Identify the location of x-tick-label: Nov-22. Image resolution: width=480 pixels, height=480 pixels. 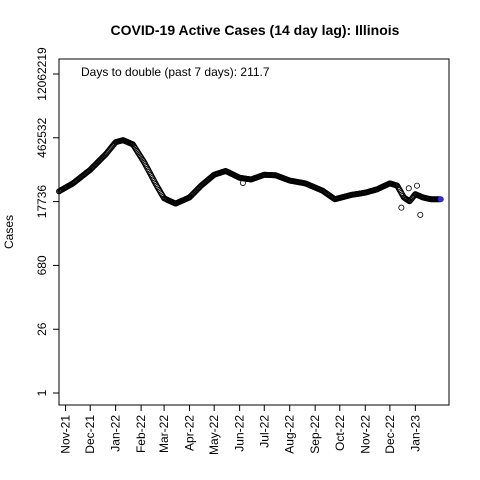
(365, 434).